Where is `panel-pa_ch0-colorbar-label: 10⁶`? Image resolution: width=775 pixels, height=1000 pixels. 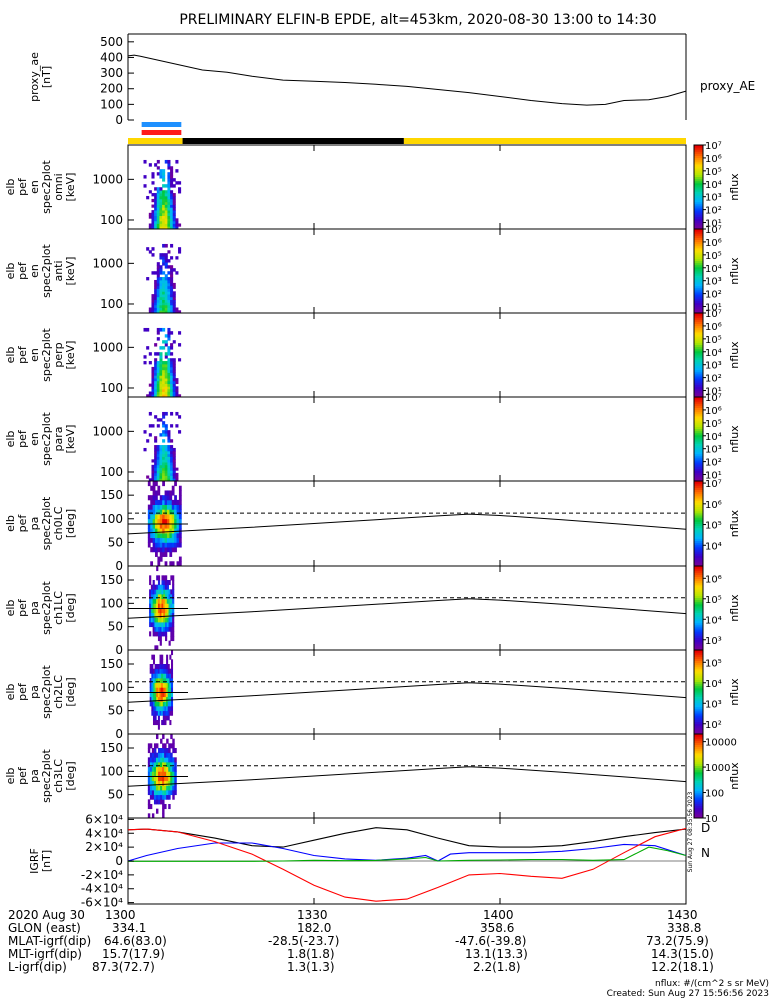
panel-pa_ch0-colorbar-label: 10⁶ is located at coordinates (713, 505).